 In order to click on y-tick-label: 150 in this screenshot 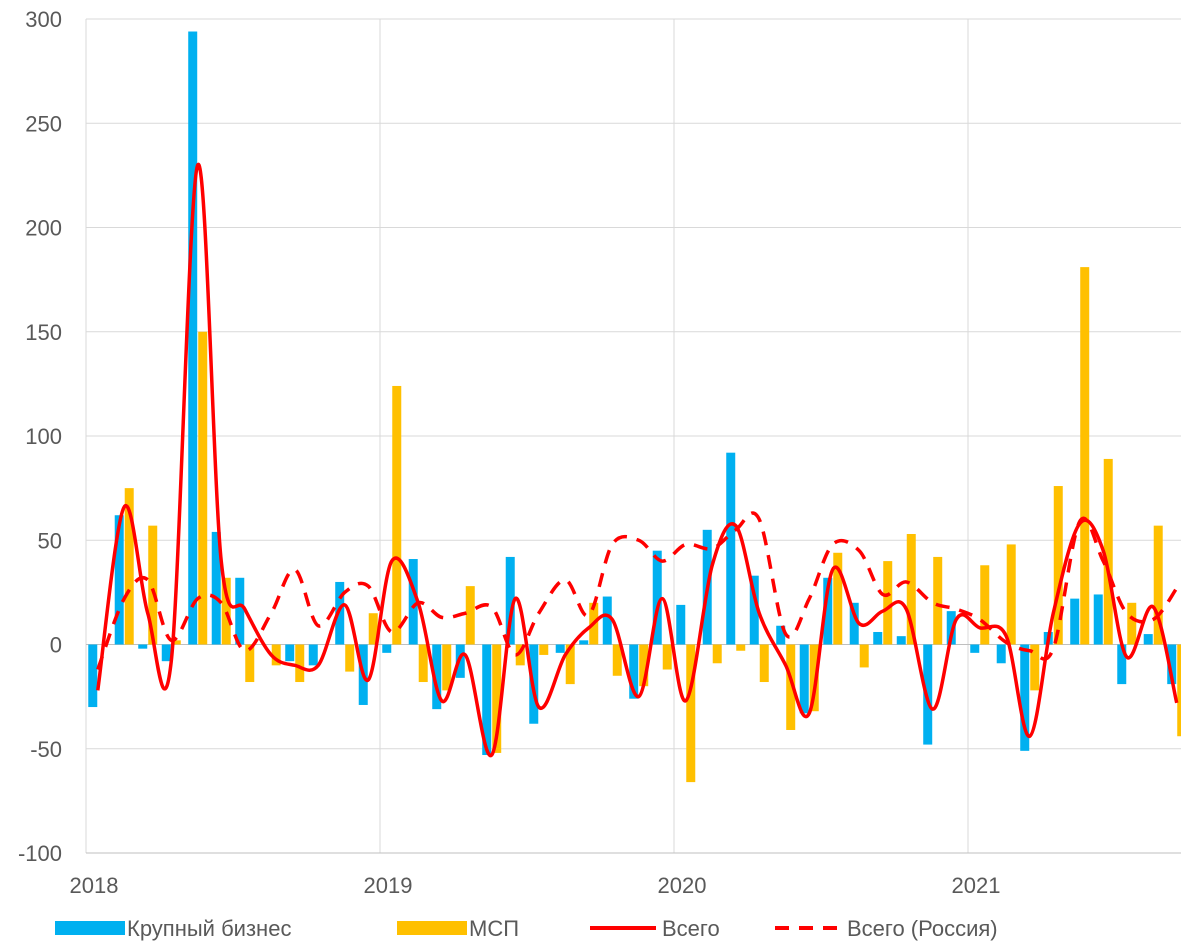, I will do `click(43, 332)`.